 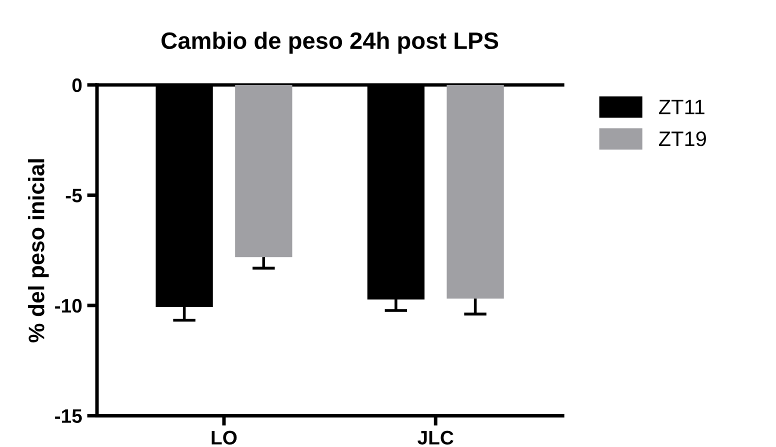 I want to click on x-tick-label: JLC, so click(x=436, y=437).